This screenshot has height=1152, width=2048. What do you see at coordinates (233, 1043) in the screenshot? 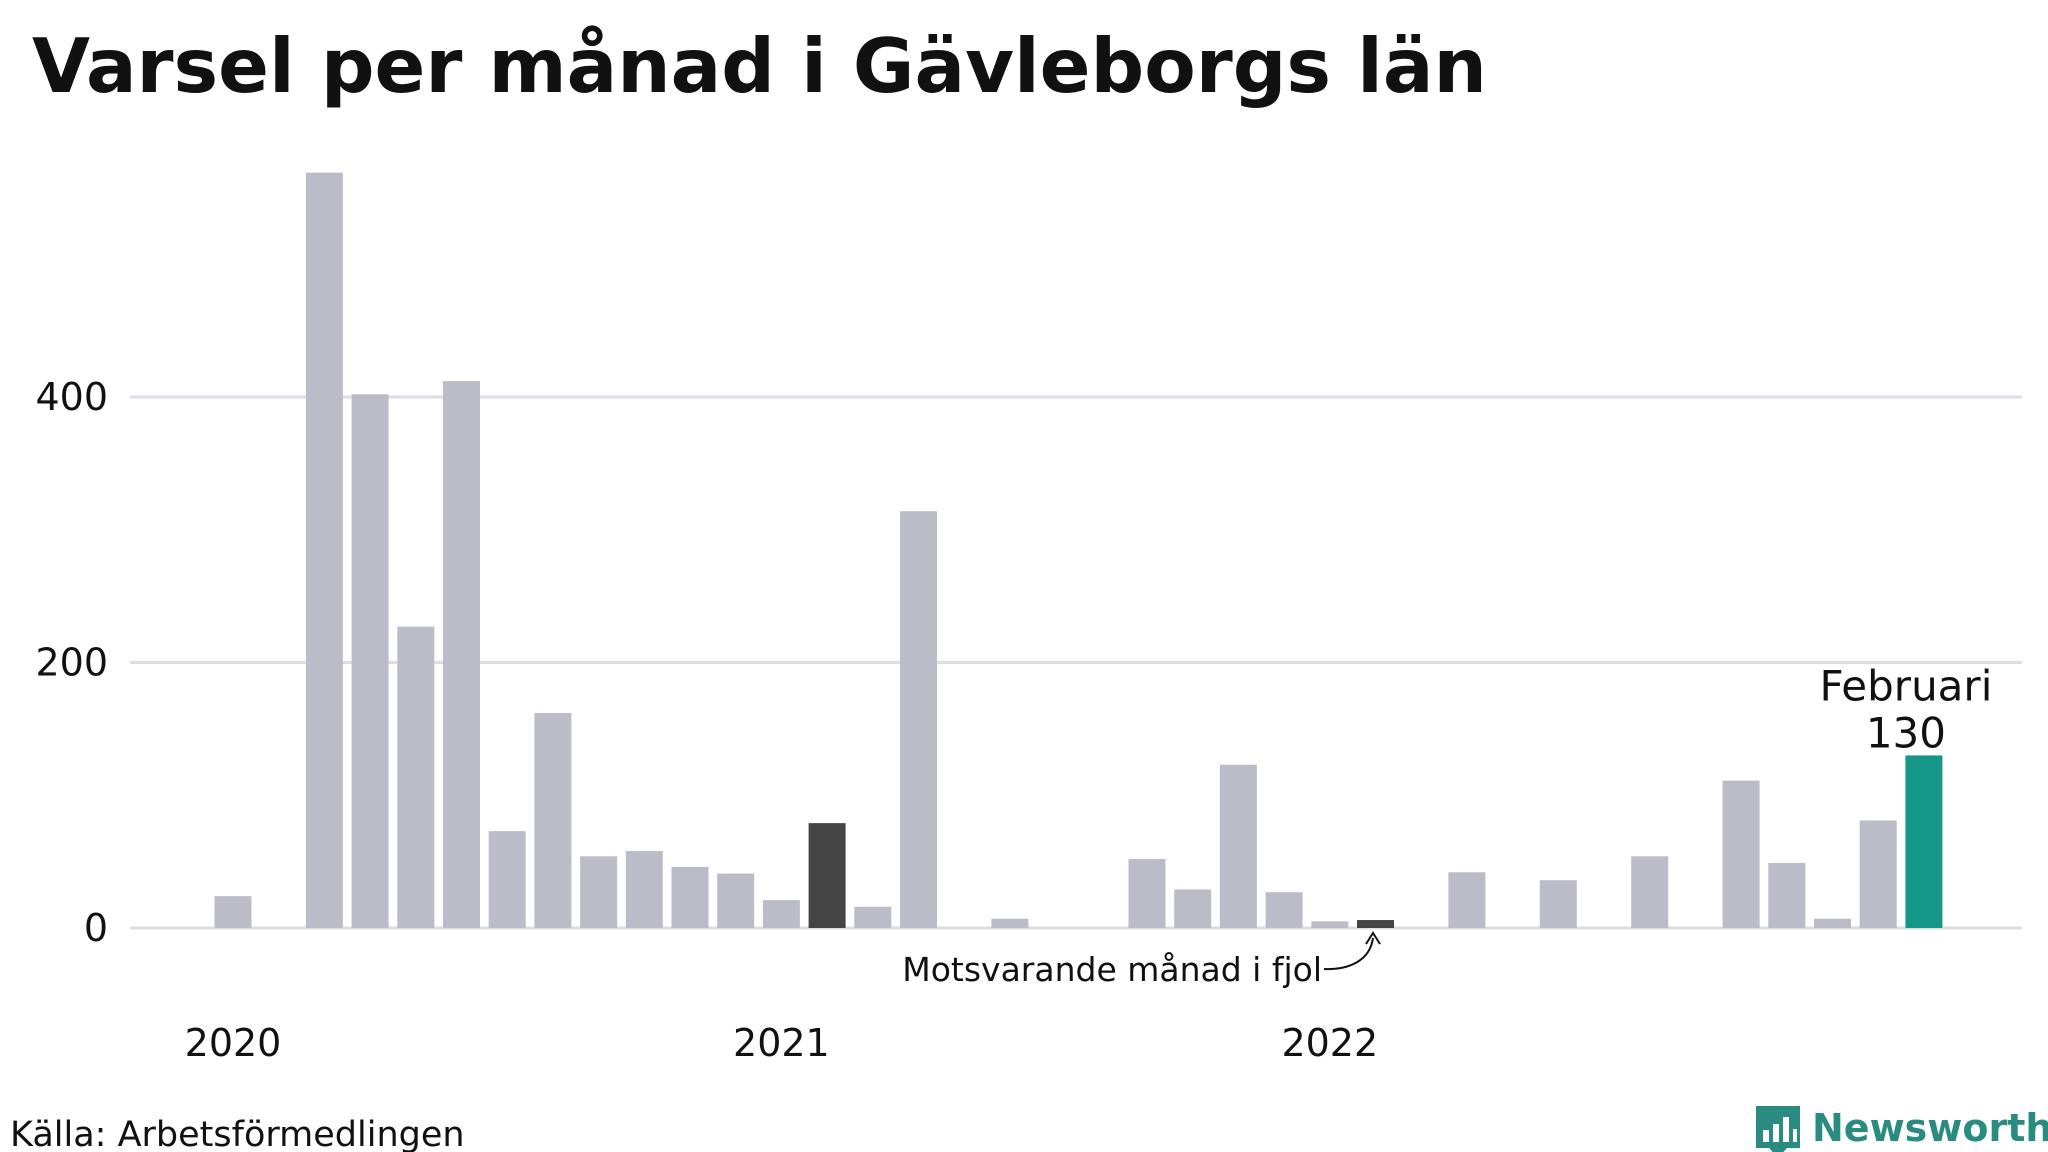
I see `x-tick-label: 2020` at bounding box center [233, 1043].